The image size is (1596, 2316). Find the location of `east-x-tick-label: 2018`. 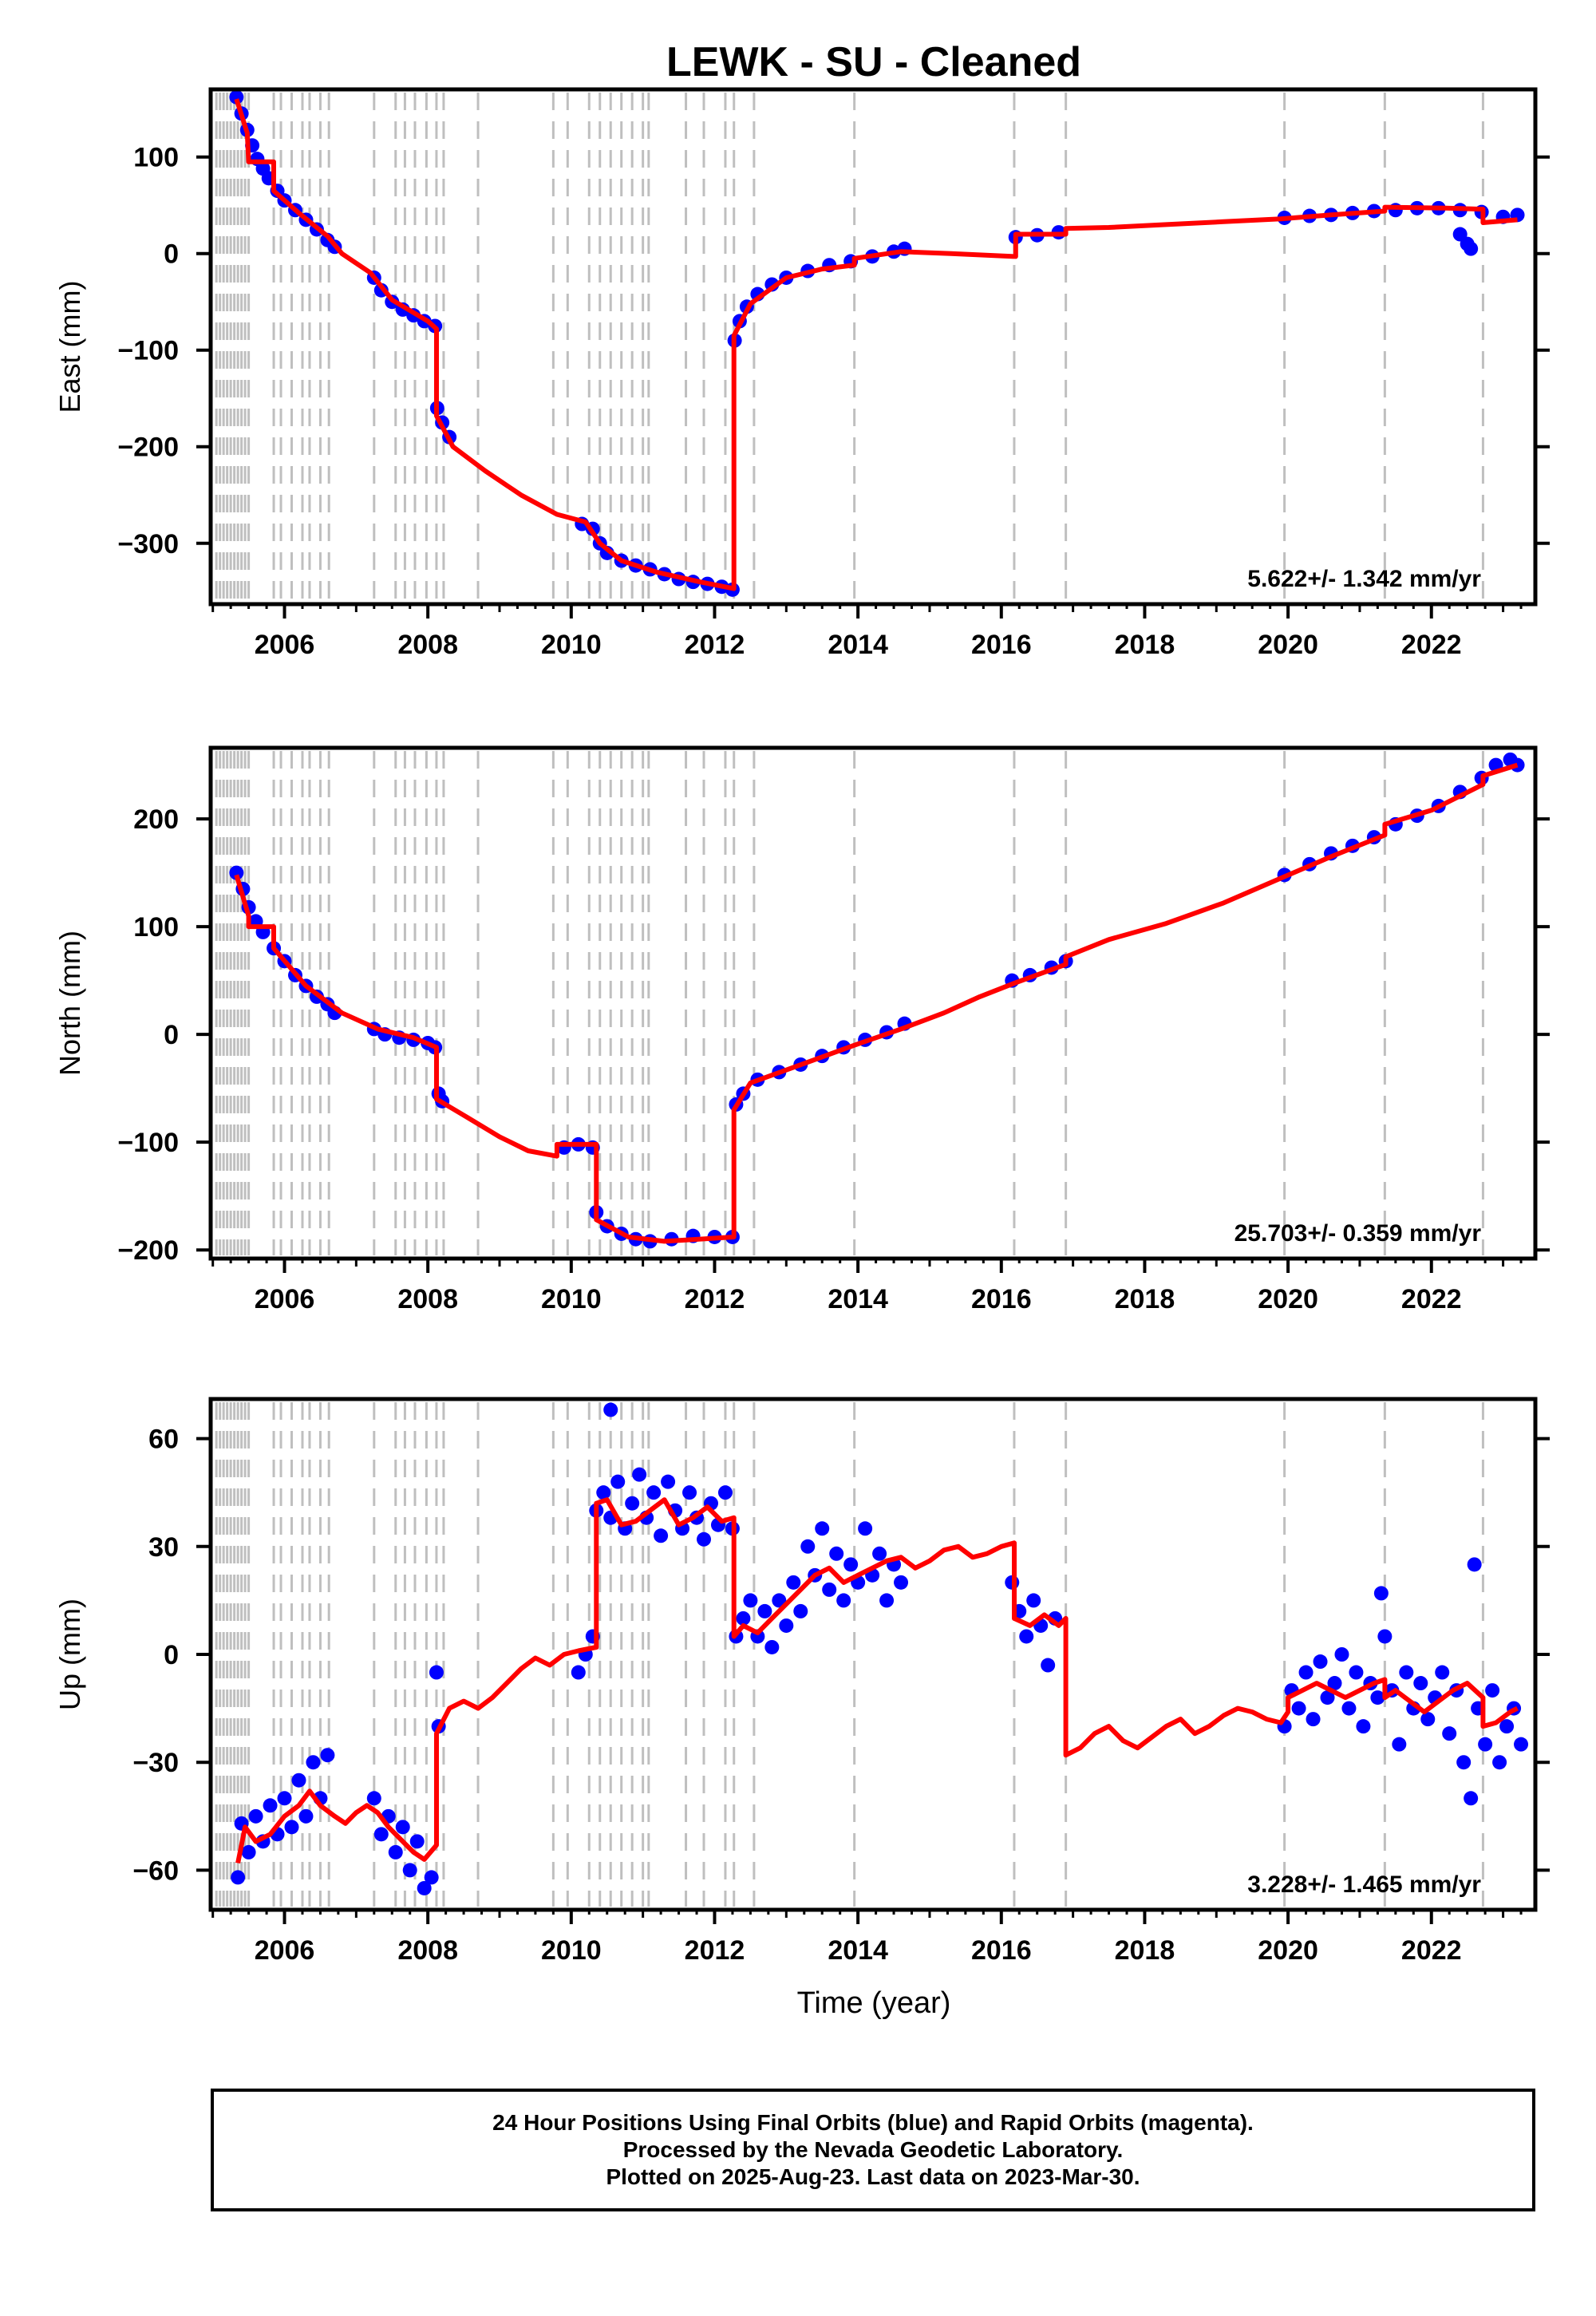

east-x-tick-label: 2018 is located at coordinates (1145, 645).